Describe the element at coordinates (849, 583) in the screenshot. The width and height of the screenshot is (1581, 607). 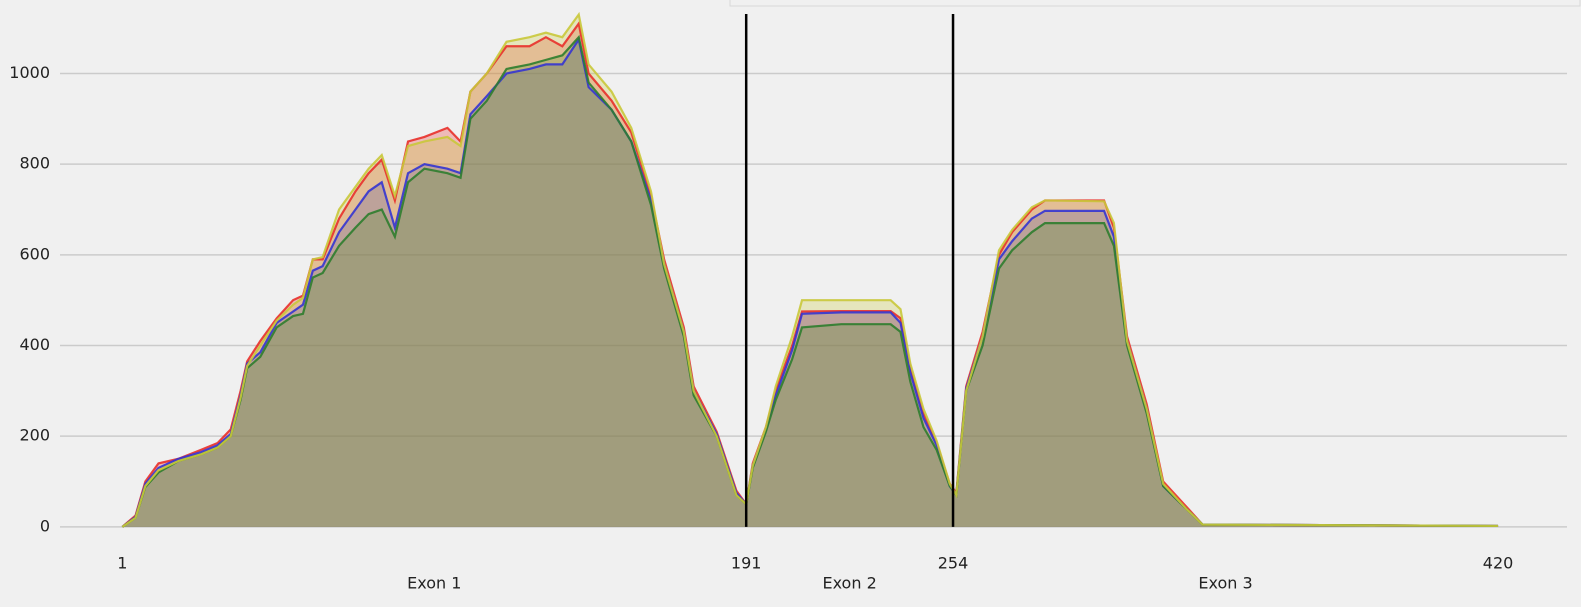
I see `region-label: Exon 2` at that location.